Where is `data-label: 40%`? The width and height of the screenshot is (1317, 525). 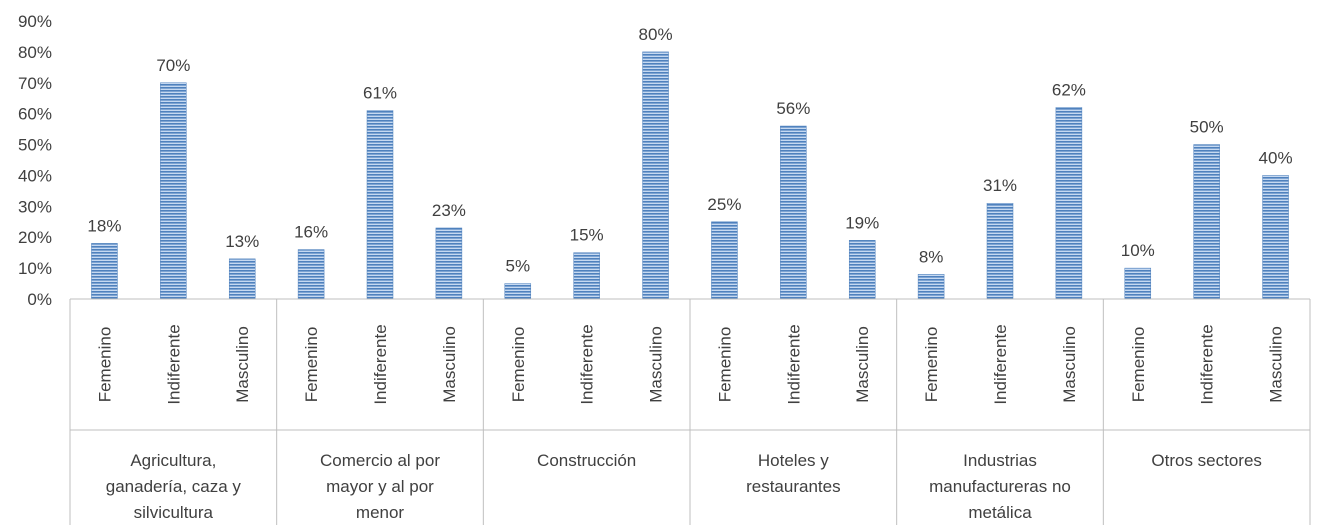 data-label: 40% is located at coordinates (1276, 157).